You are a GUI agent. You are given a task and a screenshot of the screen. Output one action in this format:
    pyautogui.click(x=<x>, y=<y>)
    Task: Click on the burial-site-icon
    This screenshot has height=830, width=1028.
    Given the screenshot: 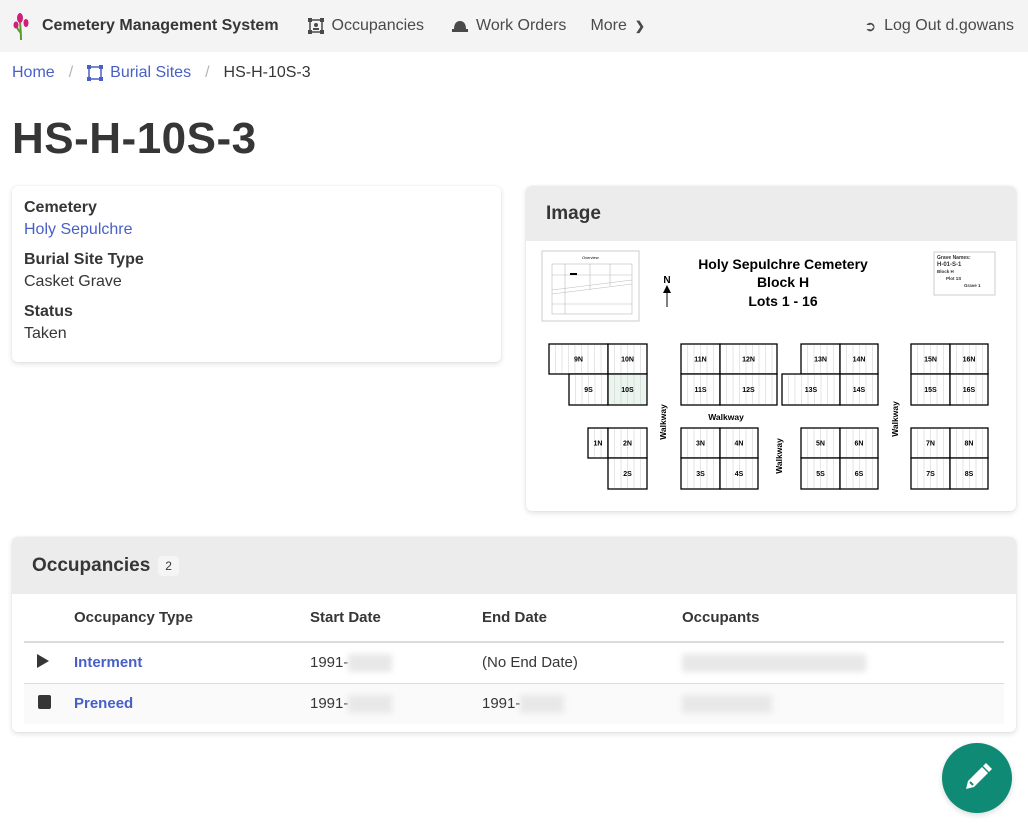 What is the action you would take?
    pyautogui.click(x=95, y=73)
    